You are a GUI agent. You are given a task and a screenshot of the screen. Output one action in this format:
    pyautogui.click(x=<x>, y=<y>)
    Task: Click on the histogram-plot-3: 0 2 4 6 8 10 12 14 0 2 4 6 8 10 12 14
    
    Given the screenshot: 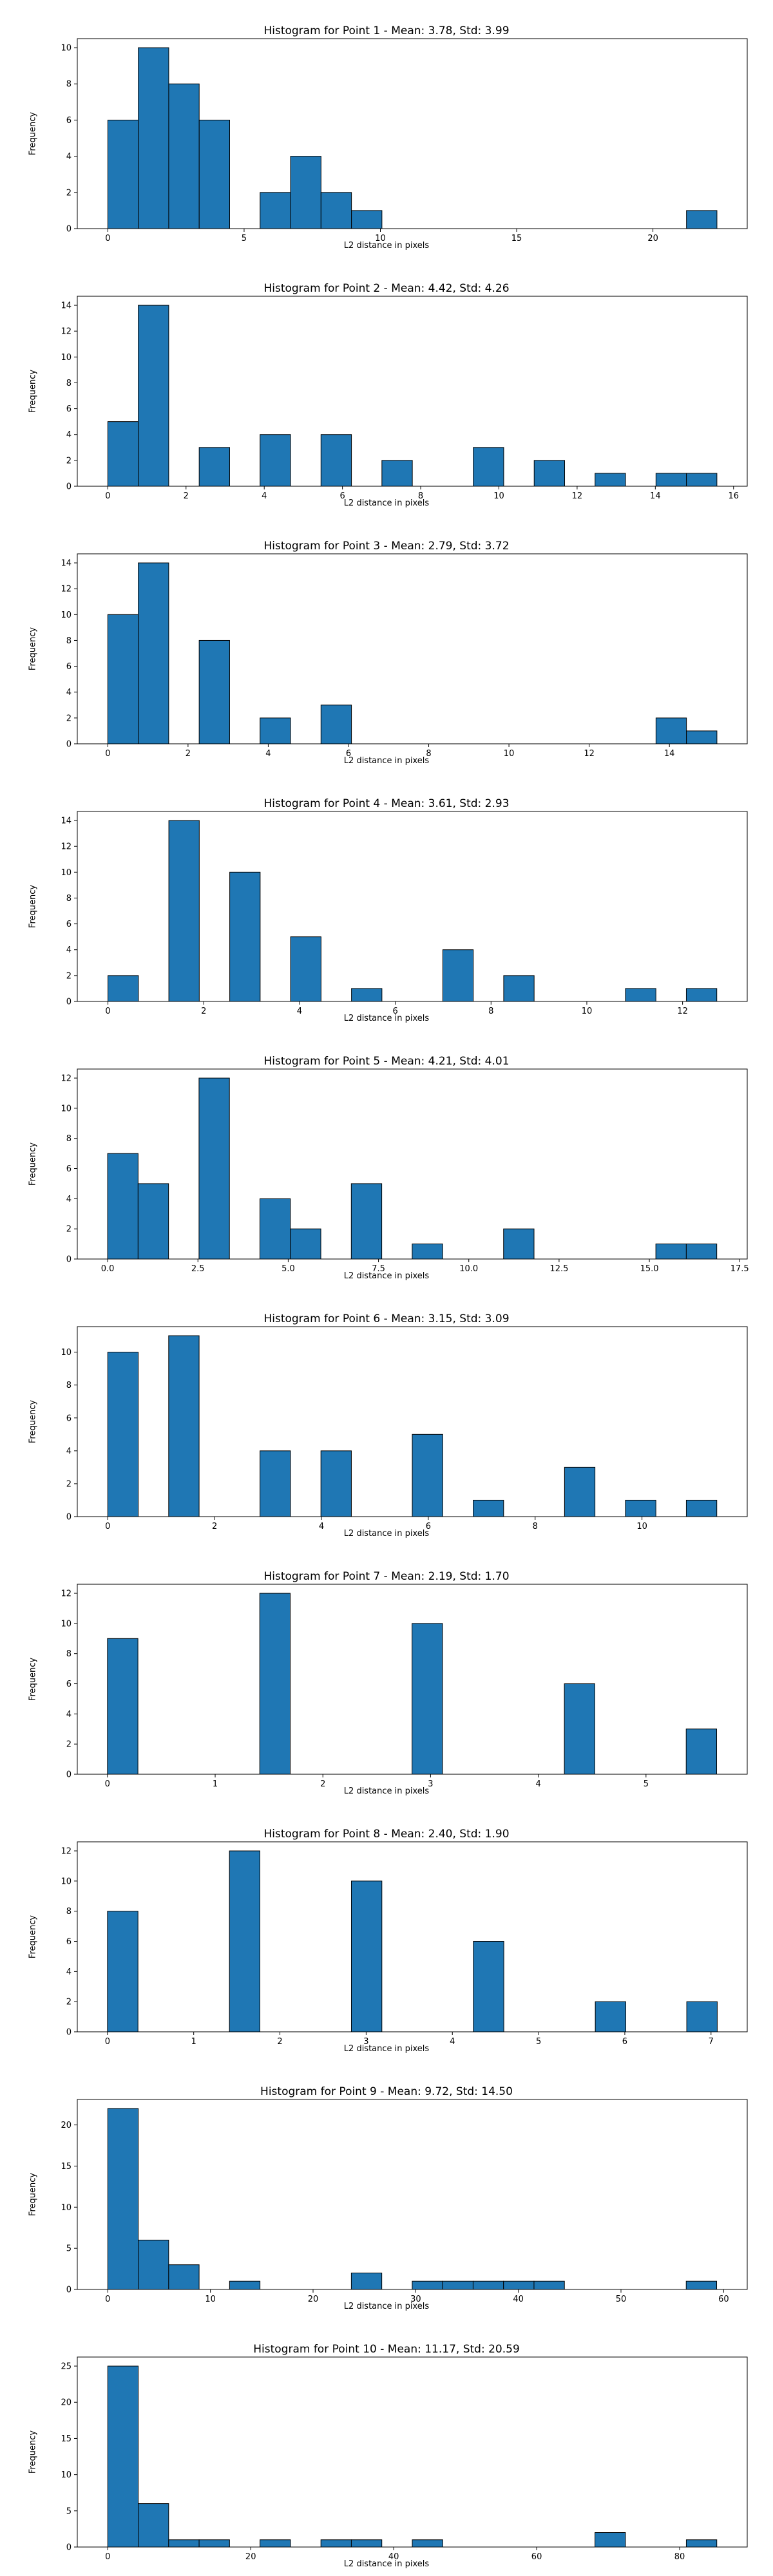 What is the action you would take?
    pyautogui.click(x=404, y=656)
    